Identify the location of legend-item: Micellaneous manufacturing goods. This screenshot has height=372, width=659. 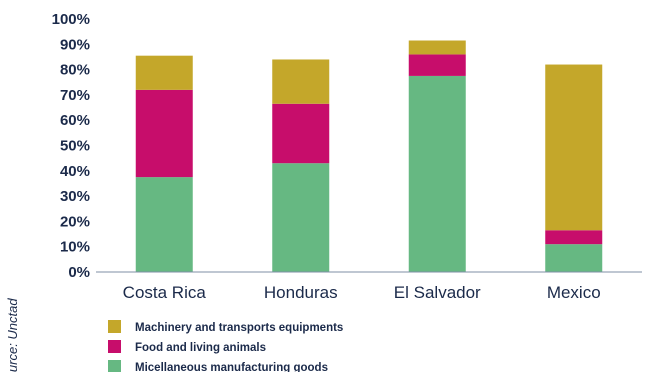
(218, 366).